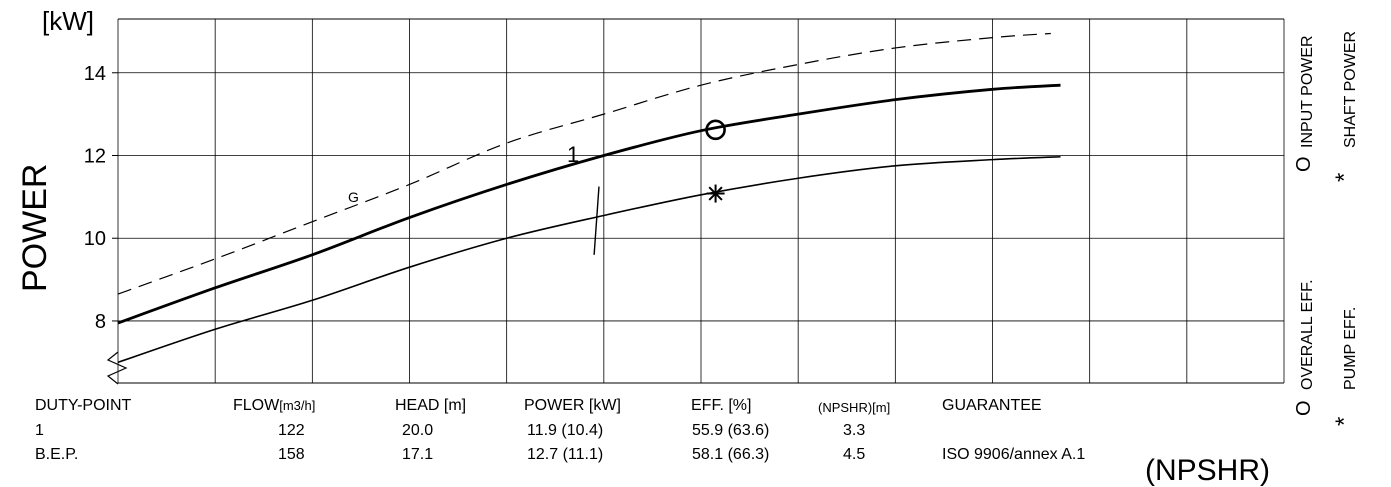 Image resolution: width=1391 pixels, height=487 pixels. Describe the element at coordinates (353, 197) in the screenshot. I see `annotation-g: G` at that location.